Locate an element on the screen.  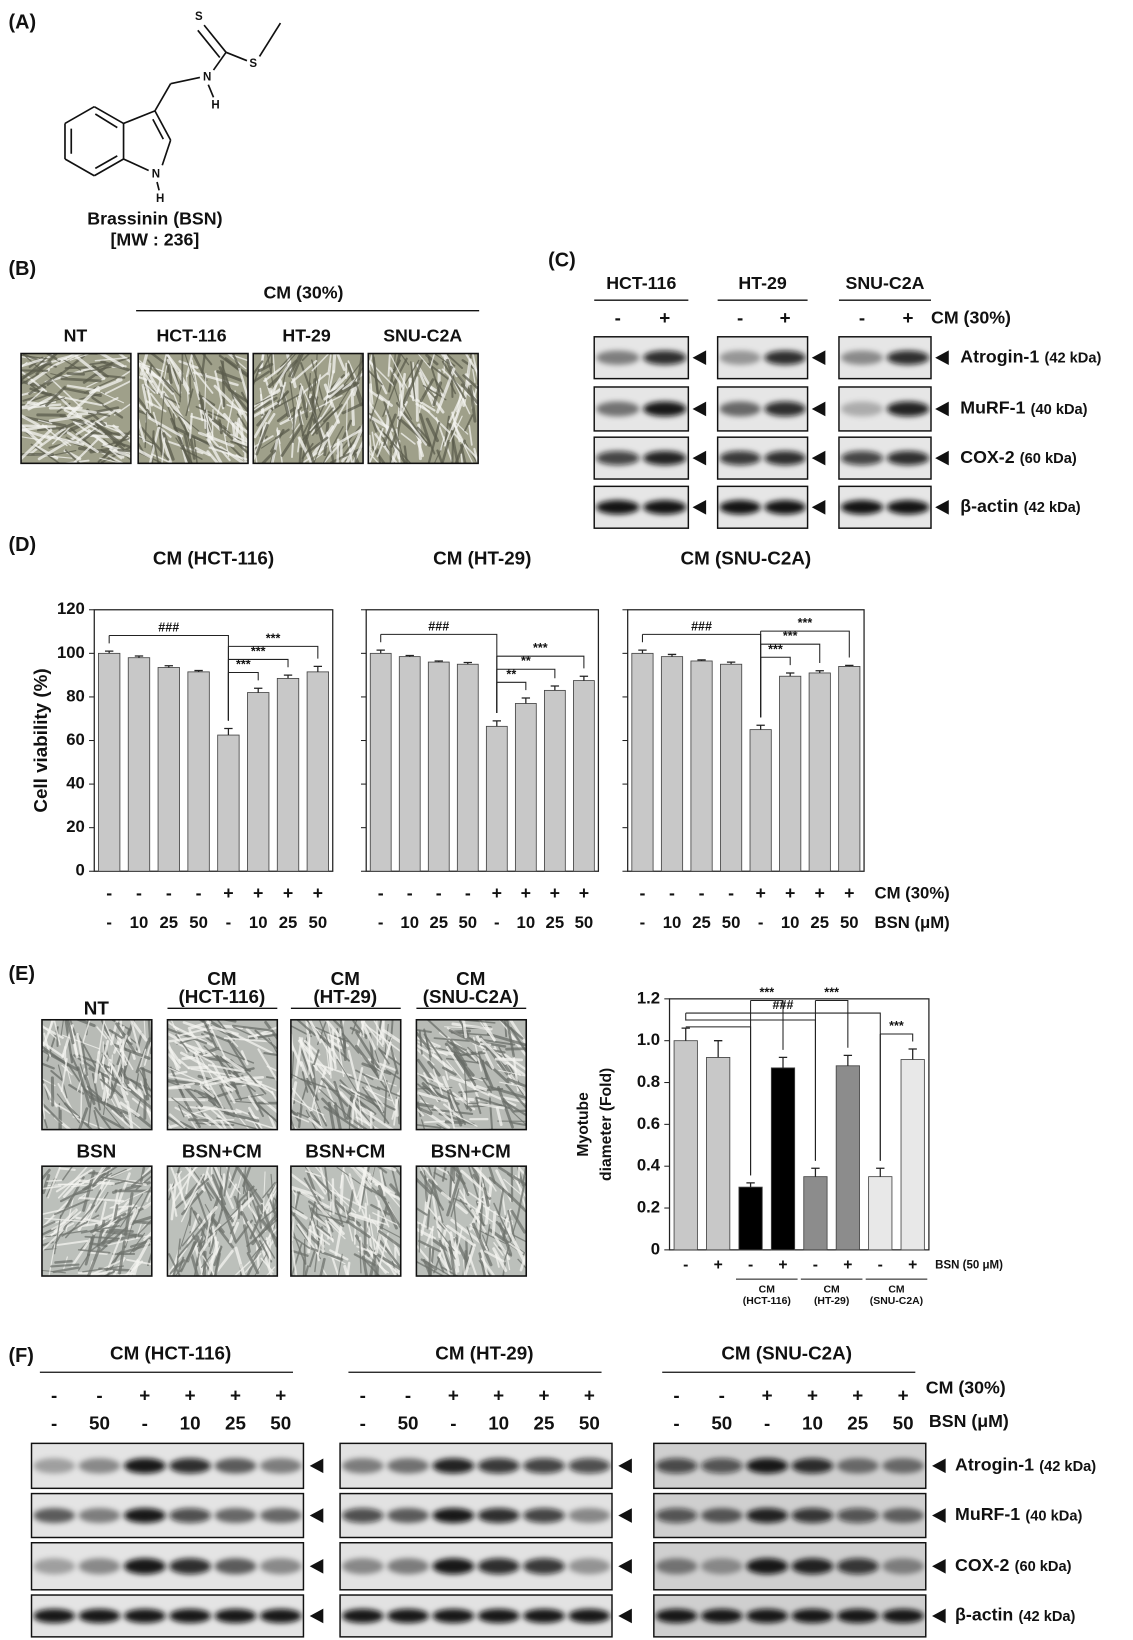
cm-sign: + is located at coordinates (258, 893).